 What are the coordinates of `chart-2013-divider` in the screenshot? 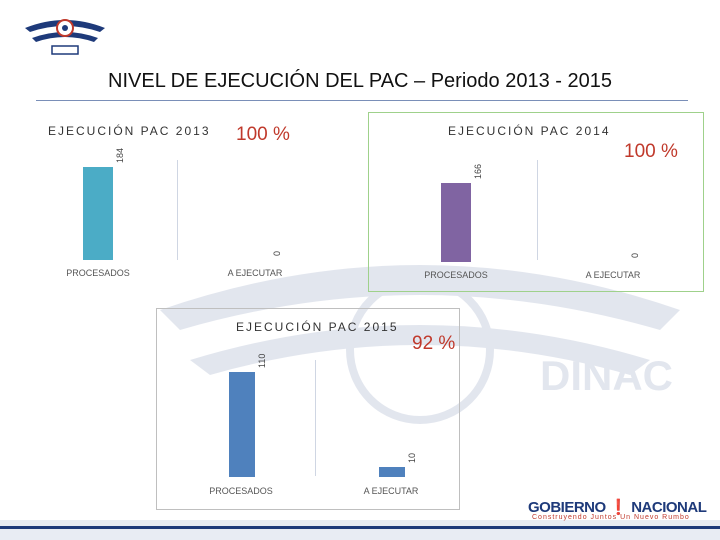 It's located at (177, 210).